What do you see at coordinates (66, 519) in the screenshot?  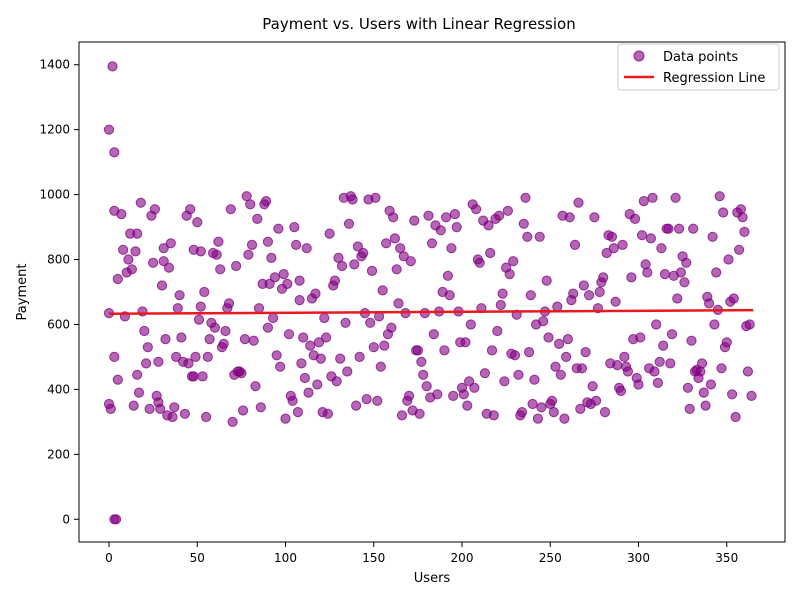 I see `y-tick-label: 0` at bounding box center [66, 519].